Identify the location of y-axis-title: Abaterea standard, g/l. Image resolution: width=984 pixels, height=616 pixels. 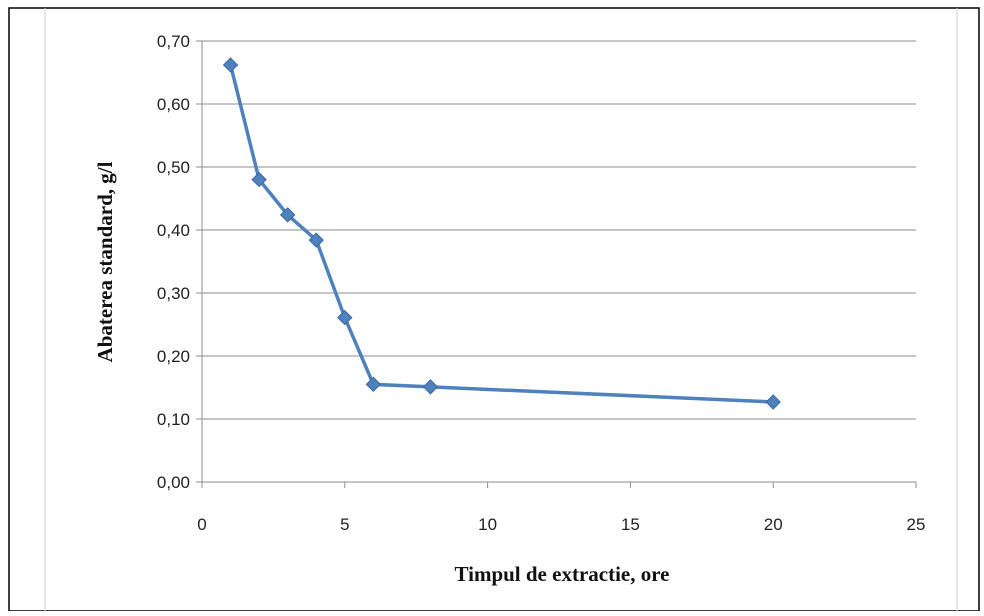
(105, 261).